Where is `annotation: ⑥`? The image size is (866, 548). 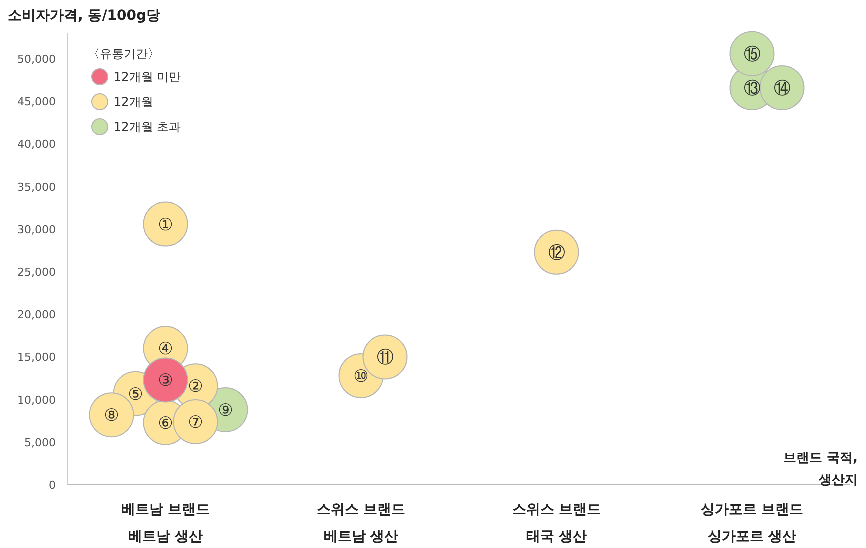 annotation: ⑥ is located at coordinates (166, 424).